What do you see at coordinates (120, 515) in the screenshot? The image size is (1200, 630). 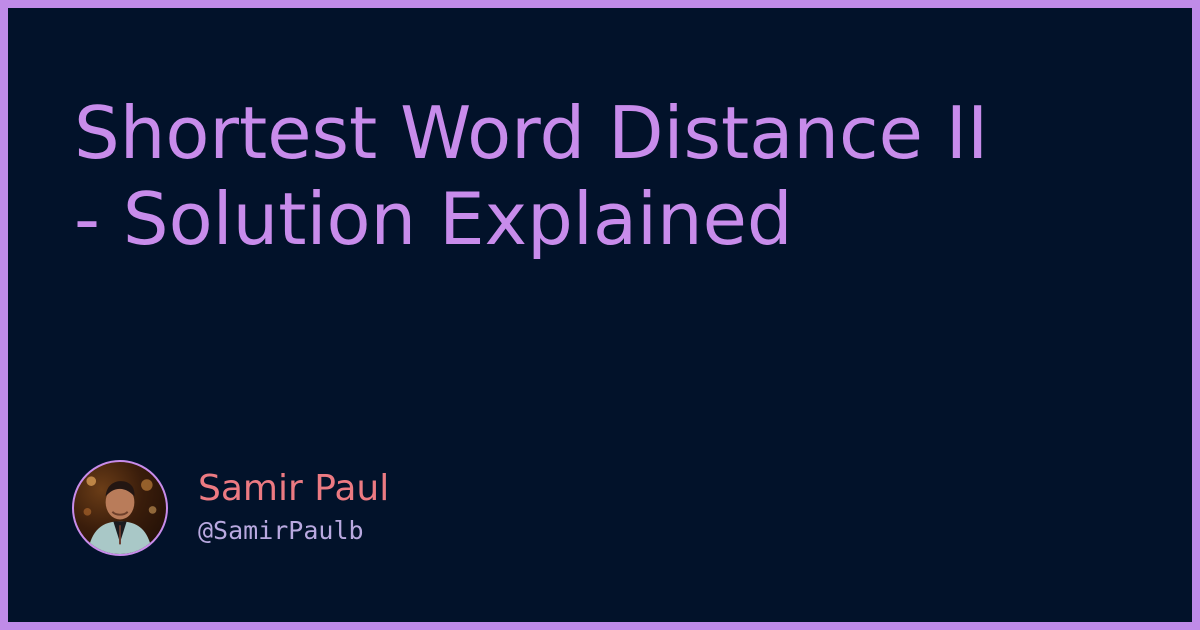 I see `profile-photo-icon` at bounding box center [120, 515].